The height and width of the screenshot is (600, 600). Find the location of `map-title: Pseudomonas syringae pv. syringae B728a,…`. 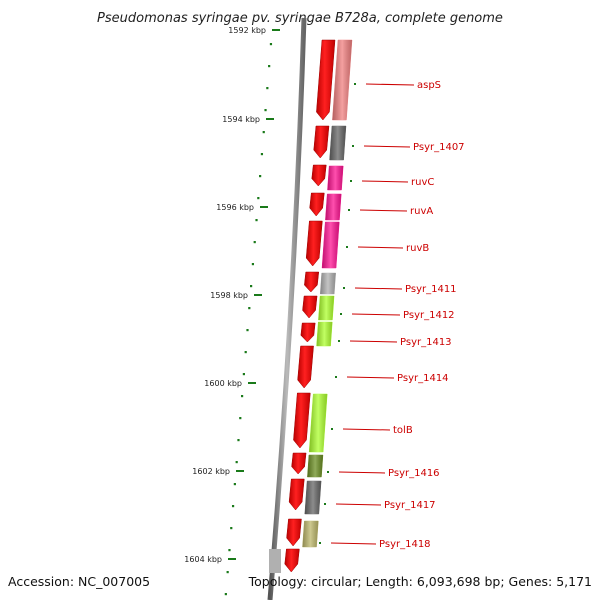

map-title: Pseudomonas syringae pv. syringae B728a,… is located at coordinates (300, 18).